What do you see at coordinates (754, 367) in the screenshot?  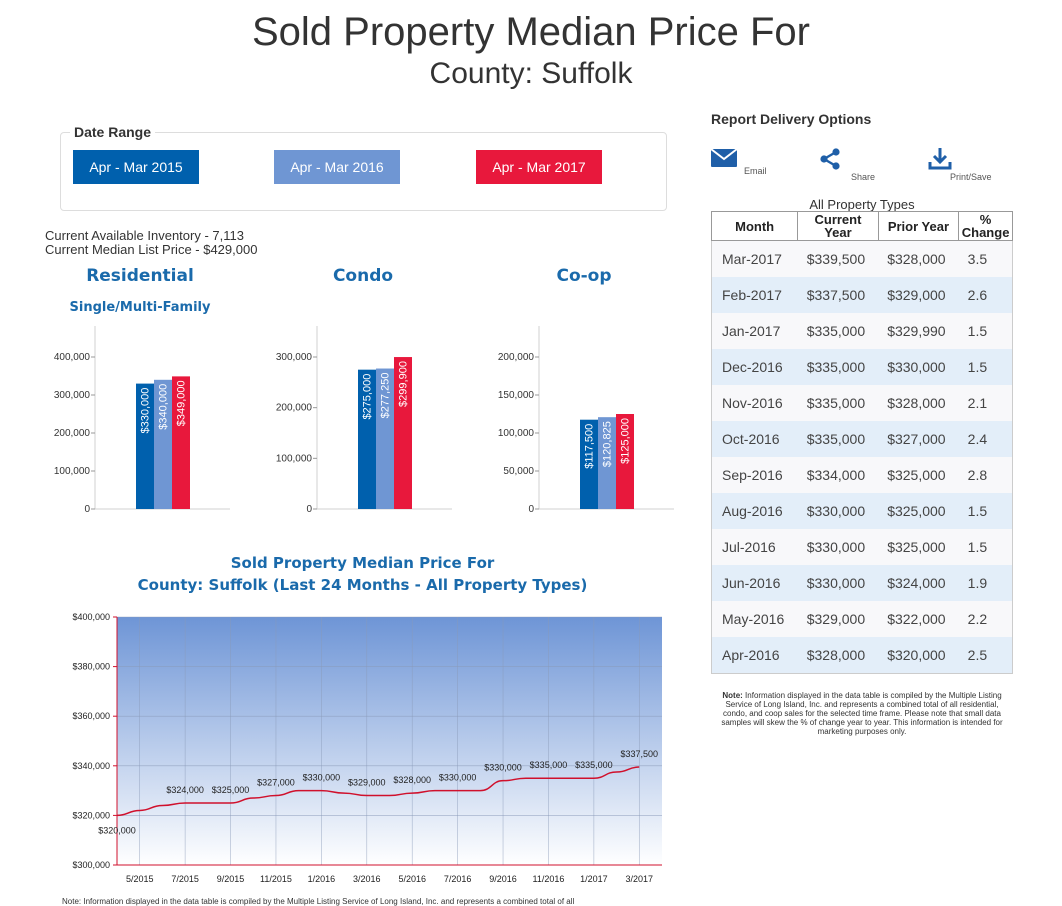 I see `month-cell: Dec-2016` at bounding box center [754, 367].